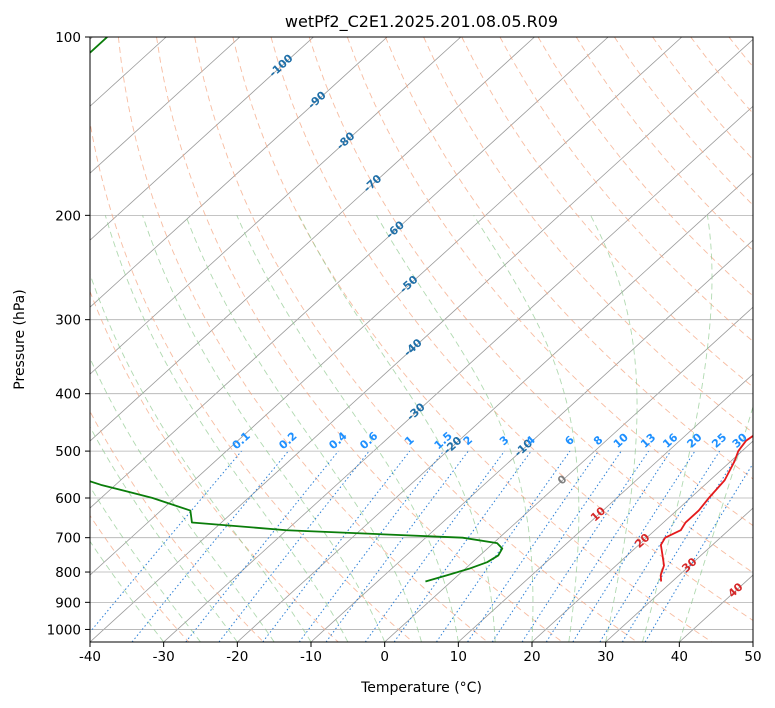 This screenshot has width=775, height=708. I want to click on y-tick-label: 900, so click(68, 603).